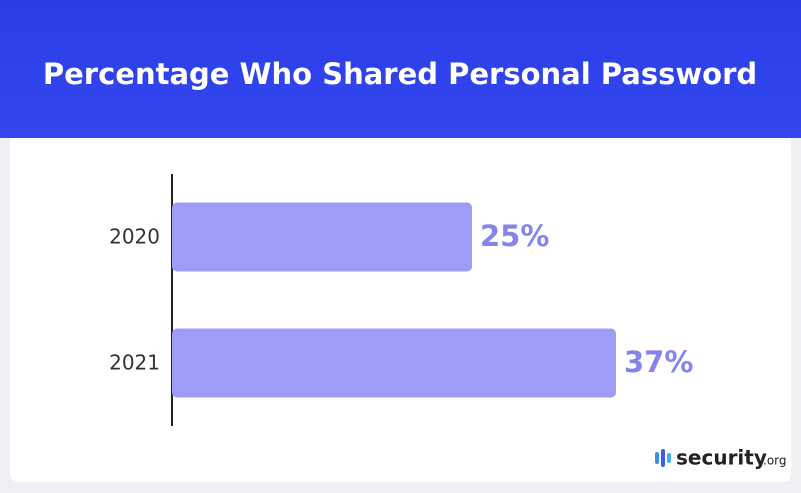  What do you see at coordinates (400, 144) in the screenshot?
I see `card-top` at bounding box center [400, 144].